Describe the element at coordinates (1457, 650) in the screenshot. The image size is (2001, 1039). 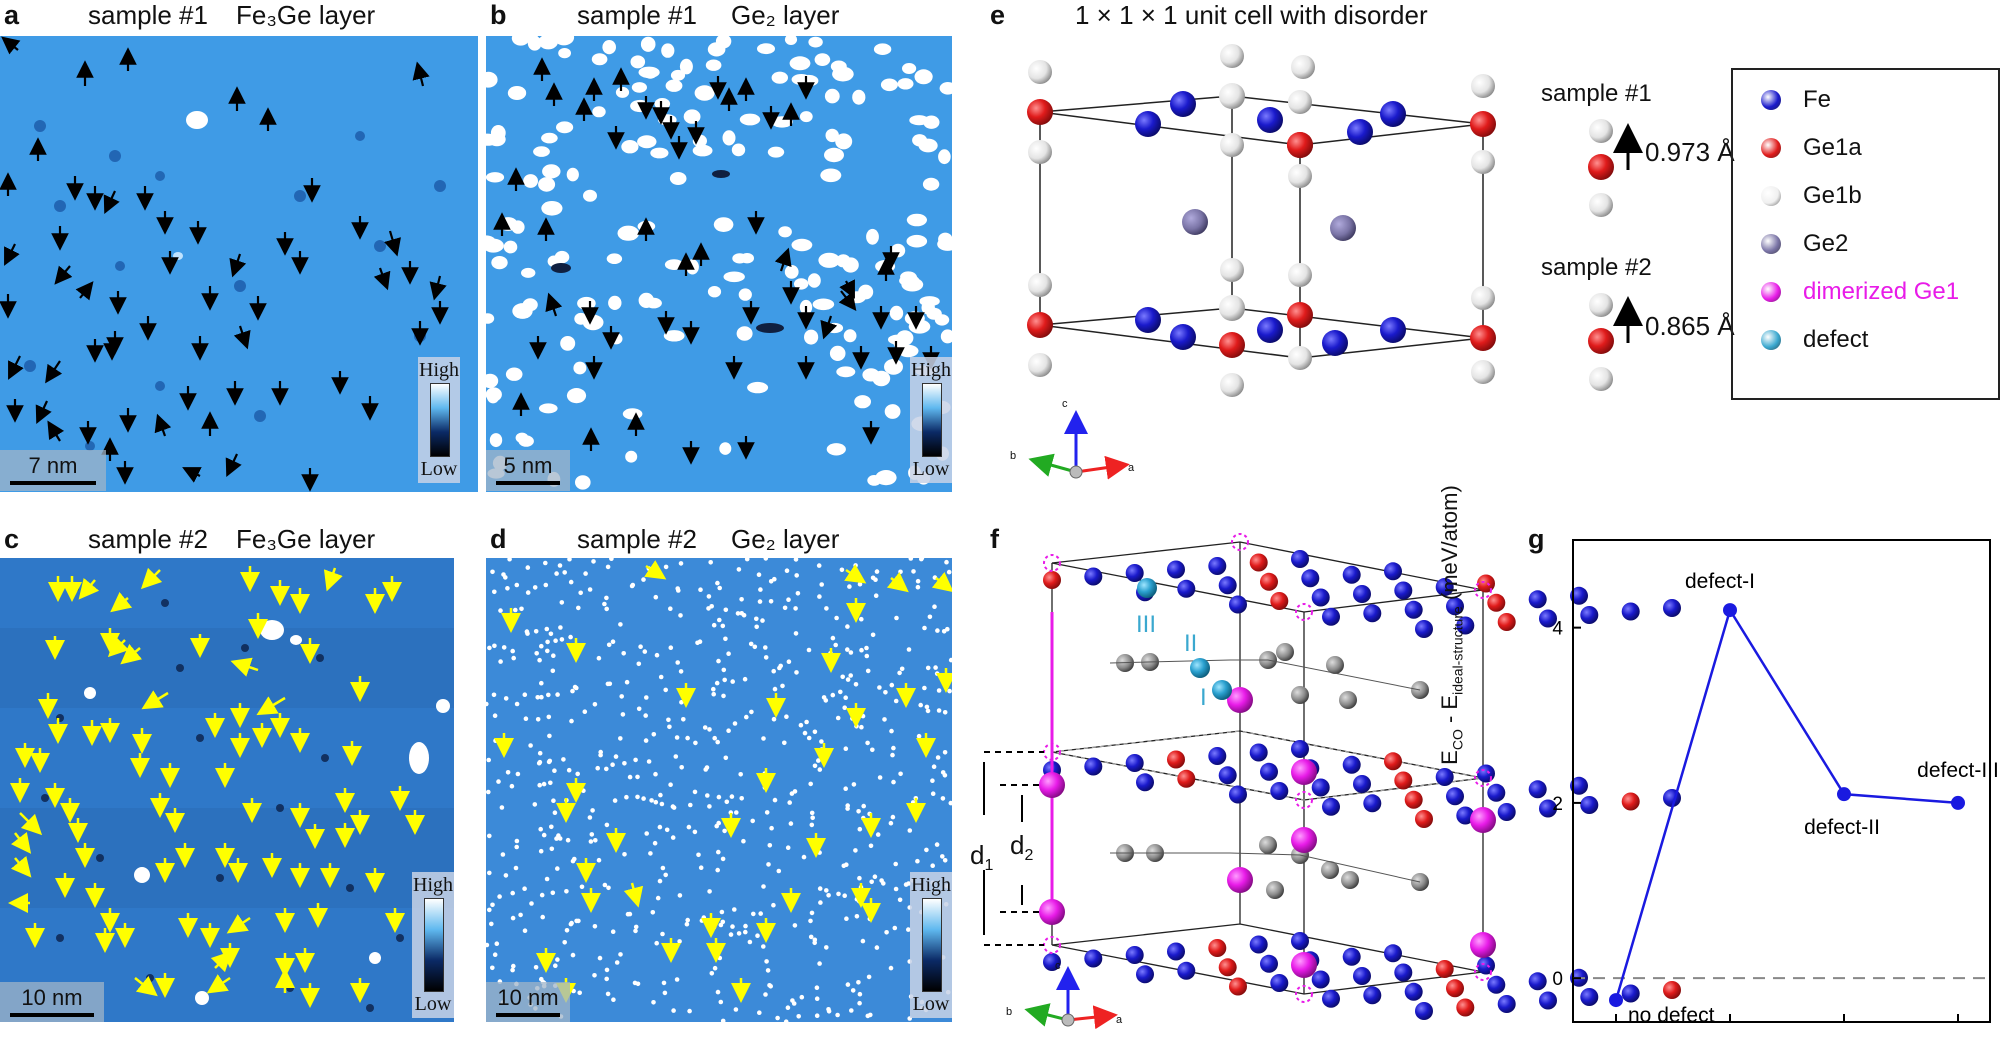
I see `chart-g-ylabel-sub2: ideal-structure` at that location.